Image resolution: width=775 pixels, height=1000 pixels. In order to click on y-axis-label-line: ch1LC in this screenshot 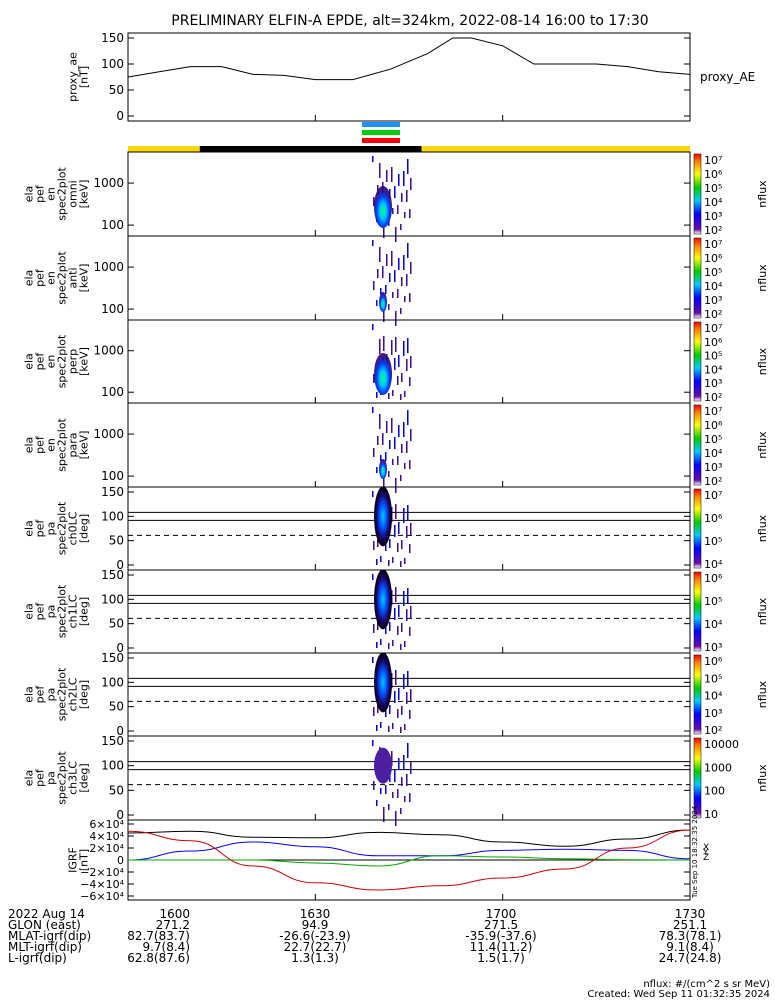, I will do `click(73, 611)`.